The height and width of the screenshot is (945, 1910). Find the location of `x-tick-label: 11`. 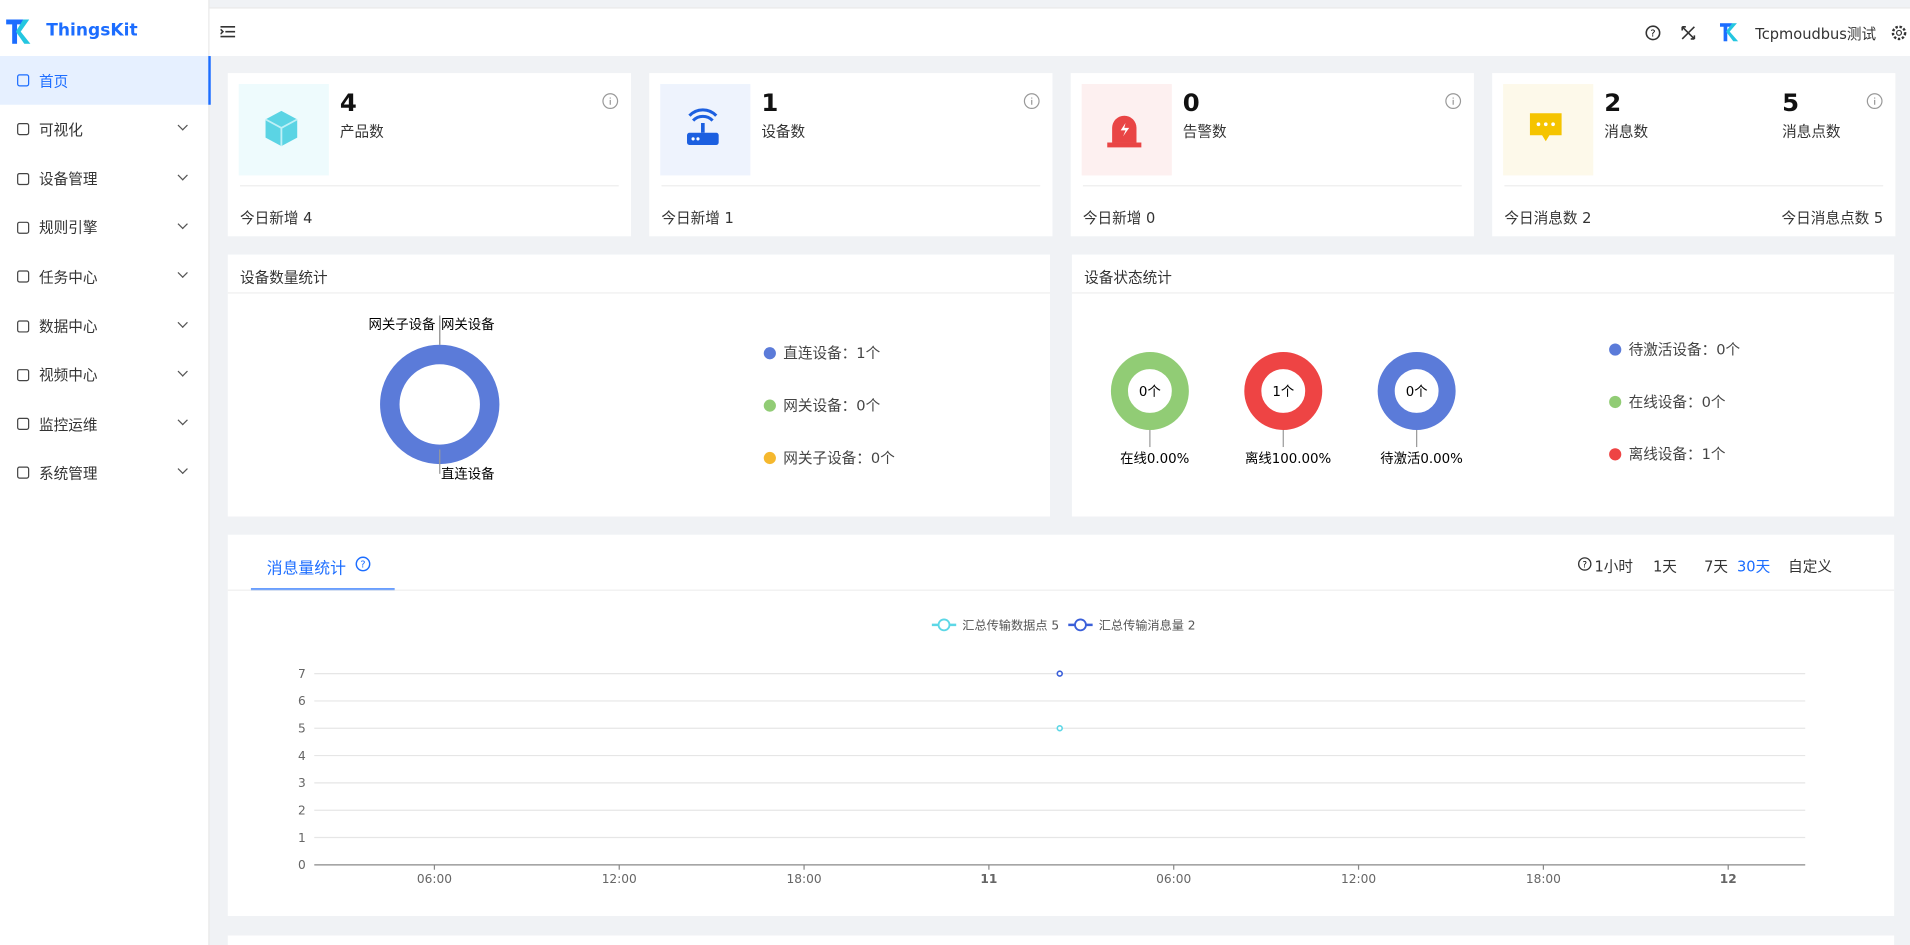

x-tick-label: 11 is located at coordinates (988, 879).